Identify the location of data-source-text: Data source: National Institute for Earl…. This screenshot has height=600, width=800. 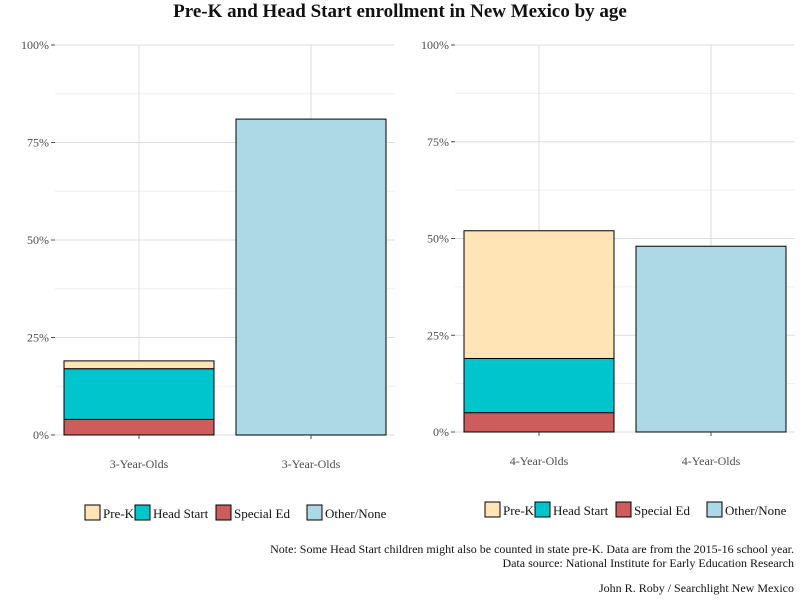
(648, 563).